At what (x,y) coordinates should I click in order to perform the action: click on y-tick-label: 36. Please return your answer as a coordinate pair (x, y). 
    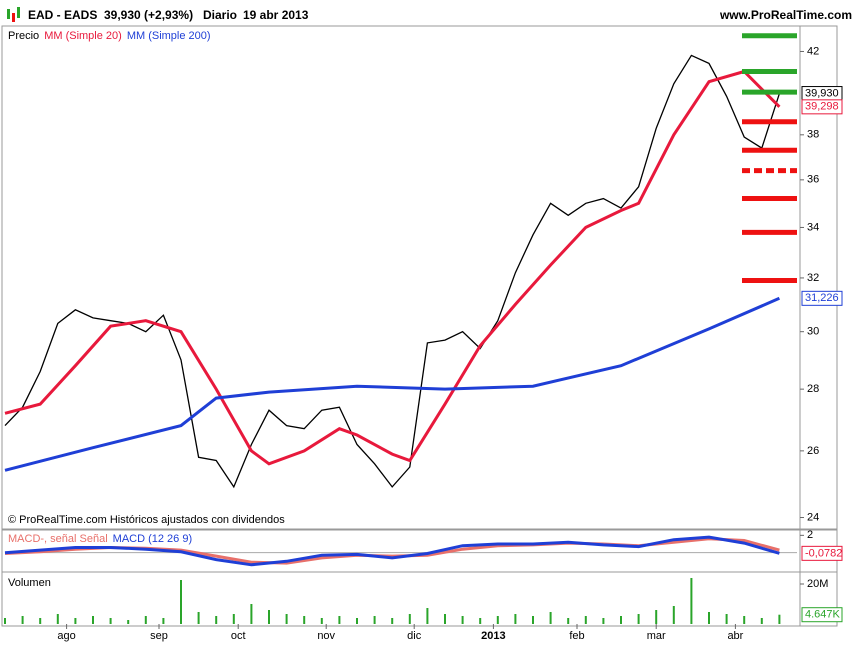
    Looking at the image, I should click on (813, 180).